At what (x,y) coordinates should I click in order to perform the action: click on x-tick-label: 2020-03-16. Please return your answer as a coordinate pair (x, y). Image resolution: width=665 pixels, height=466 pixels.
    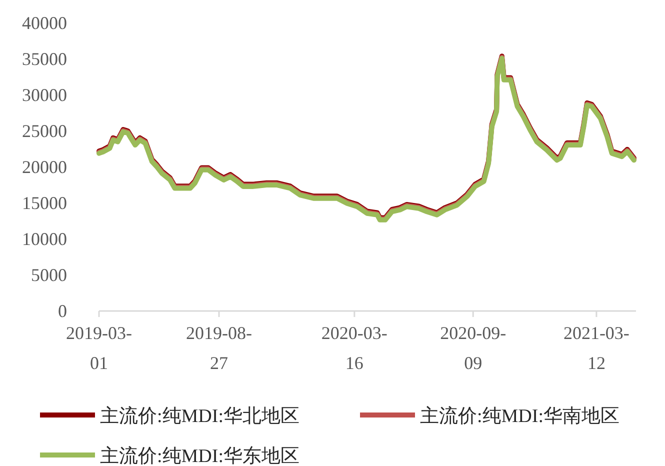
    Looking at the image, I should click on (354, 348).